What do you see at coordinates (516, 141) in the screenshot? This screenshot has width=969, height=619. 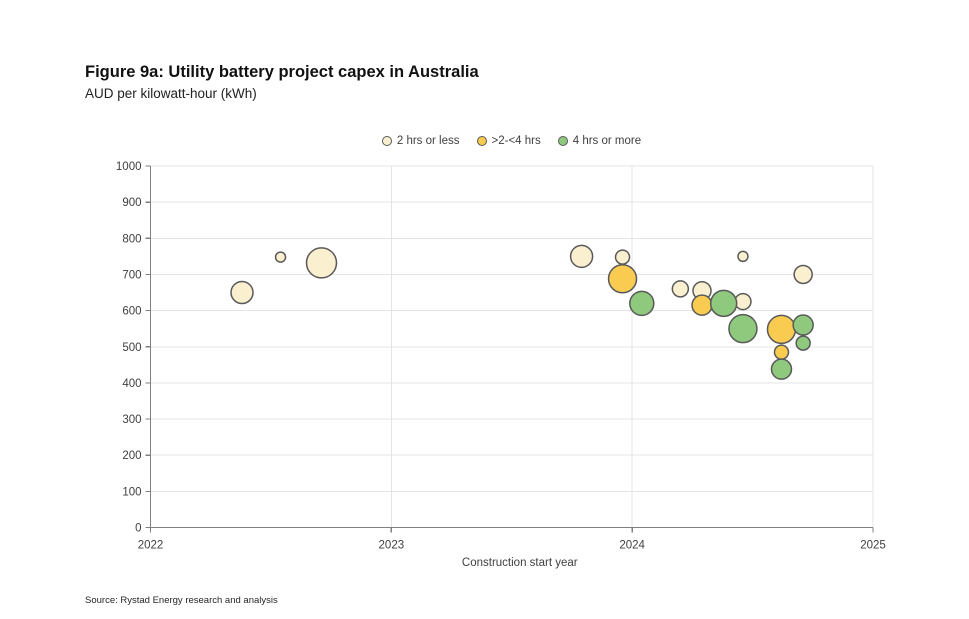 I see `legend-label: >2-<4 hrs` at bounding box center [516, 141].